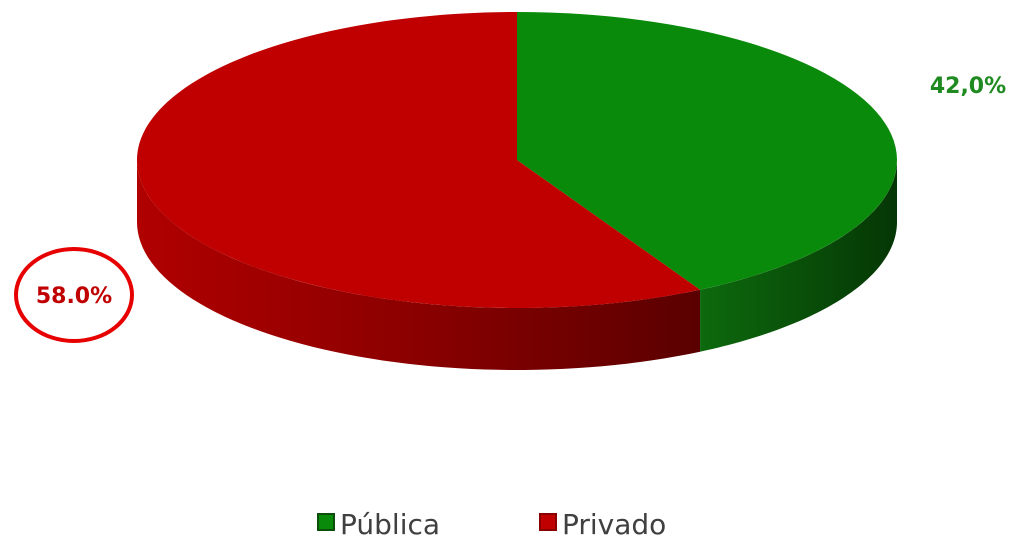 Image resolution: width=1021 pixels, height=545 pixels. I want to click on pie-side-pública, so click(798, 256).